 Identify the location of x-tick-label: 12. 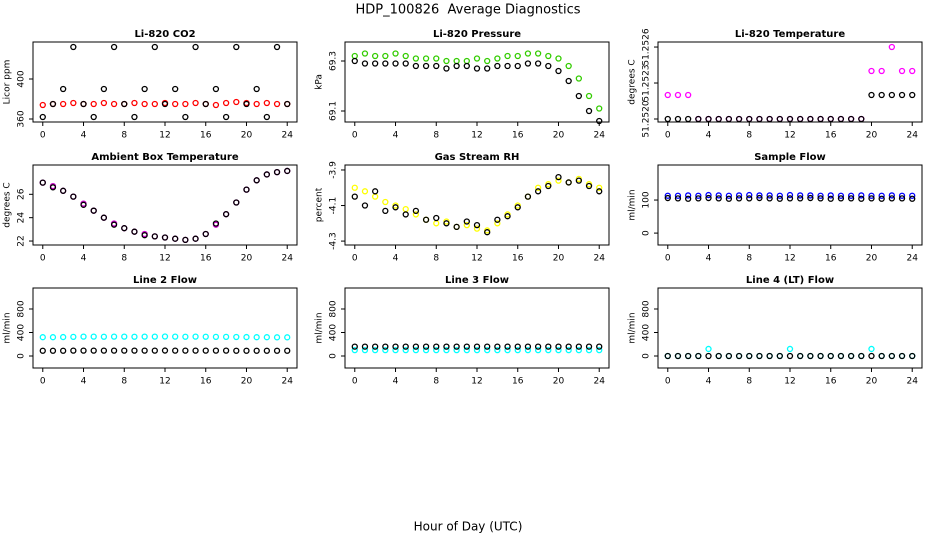
(789, 259).